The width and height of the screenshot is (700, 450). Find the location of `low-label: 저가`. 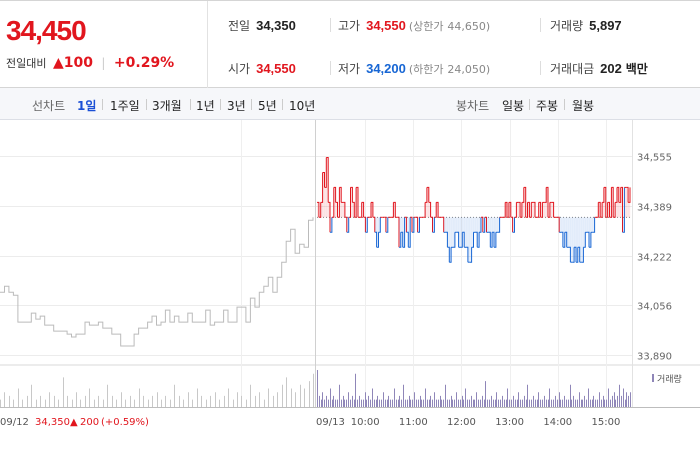

low-label: 저가 is located at coordinates (349, 69).